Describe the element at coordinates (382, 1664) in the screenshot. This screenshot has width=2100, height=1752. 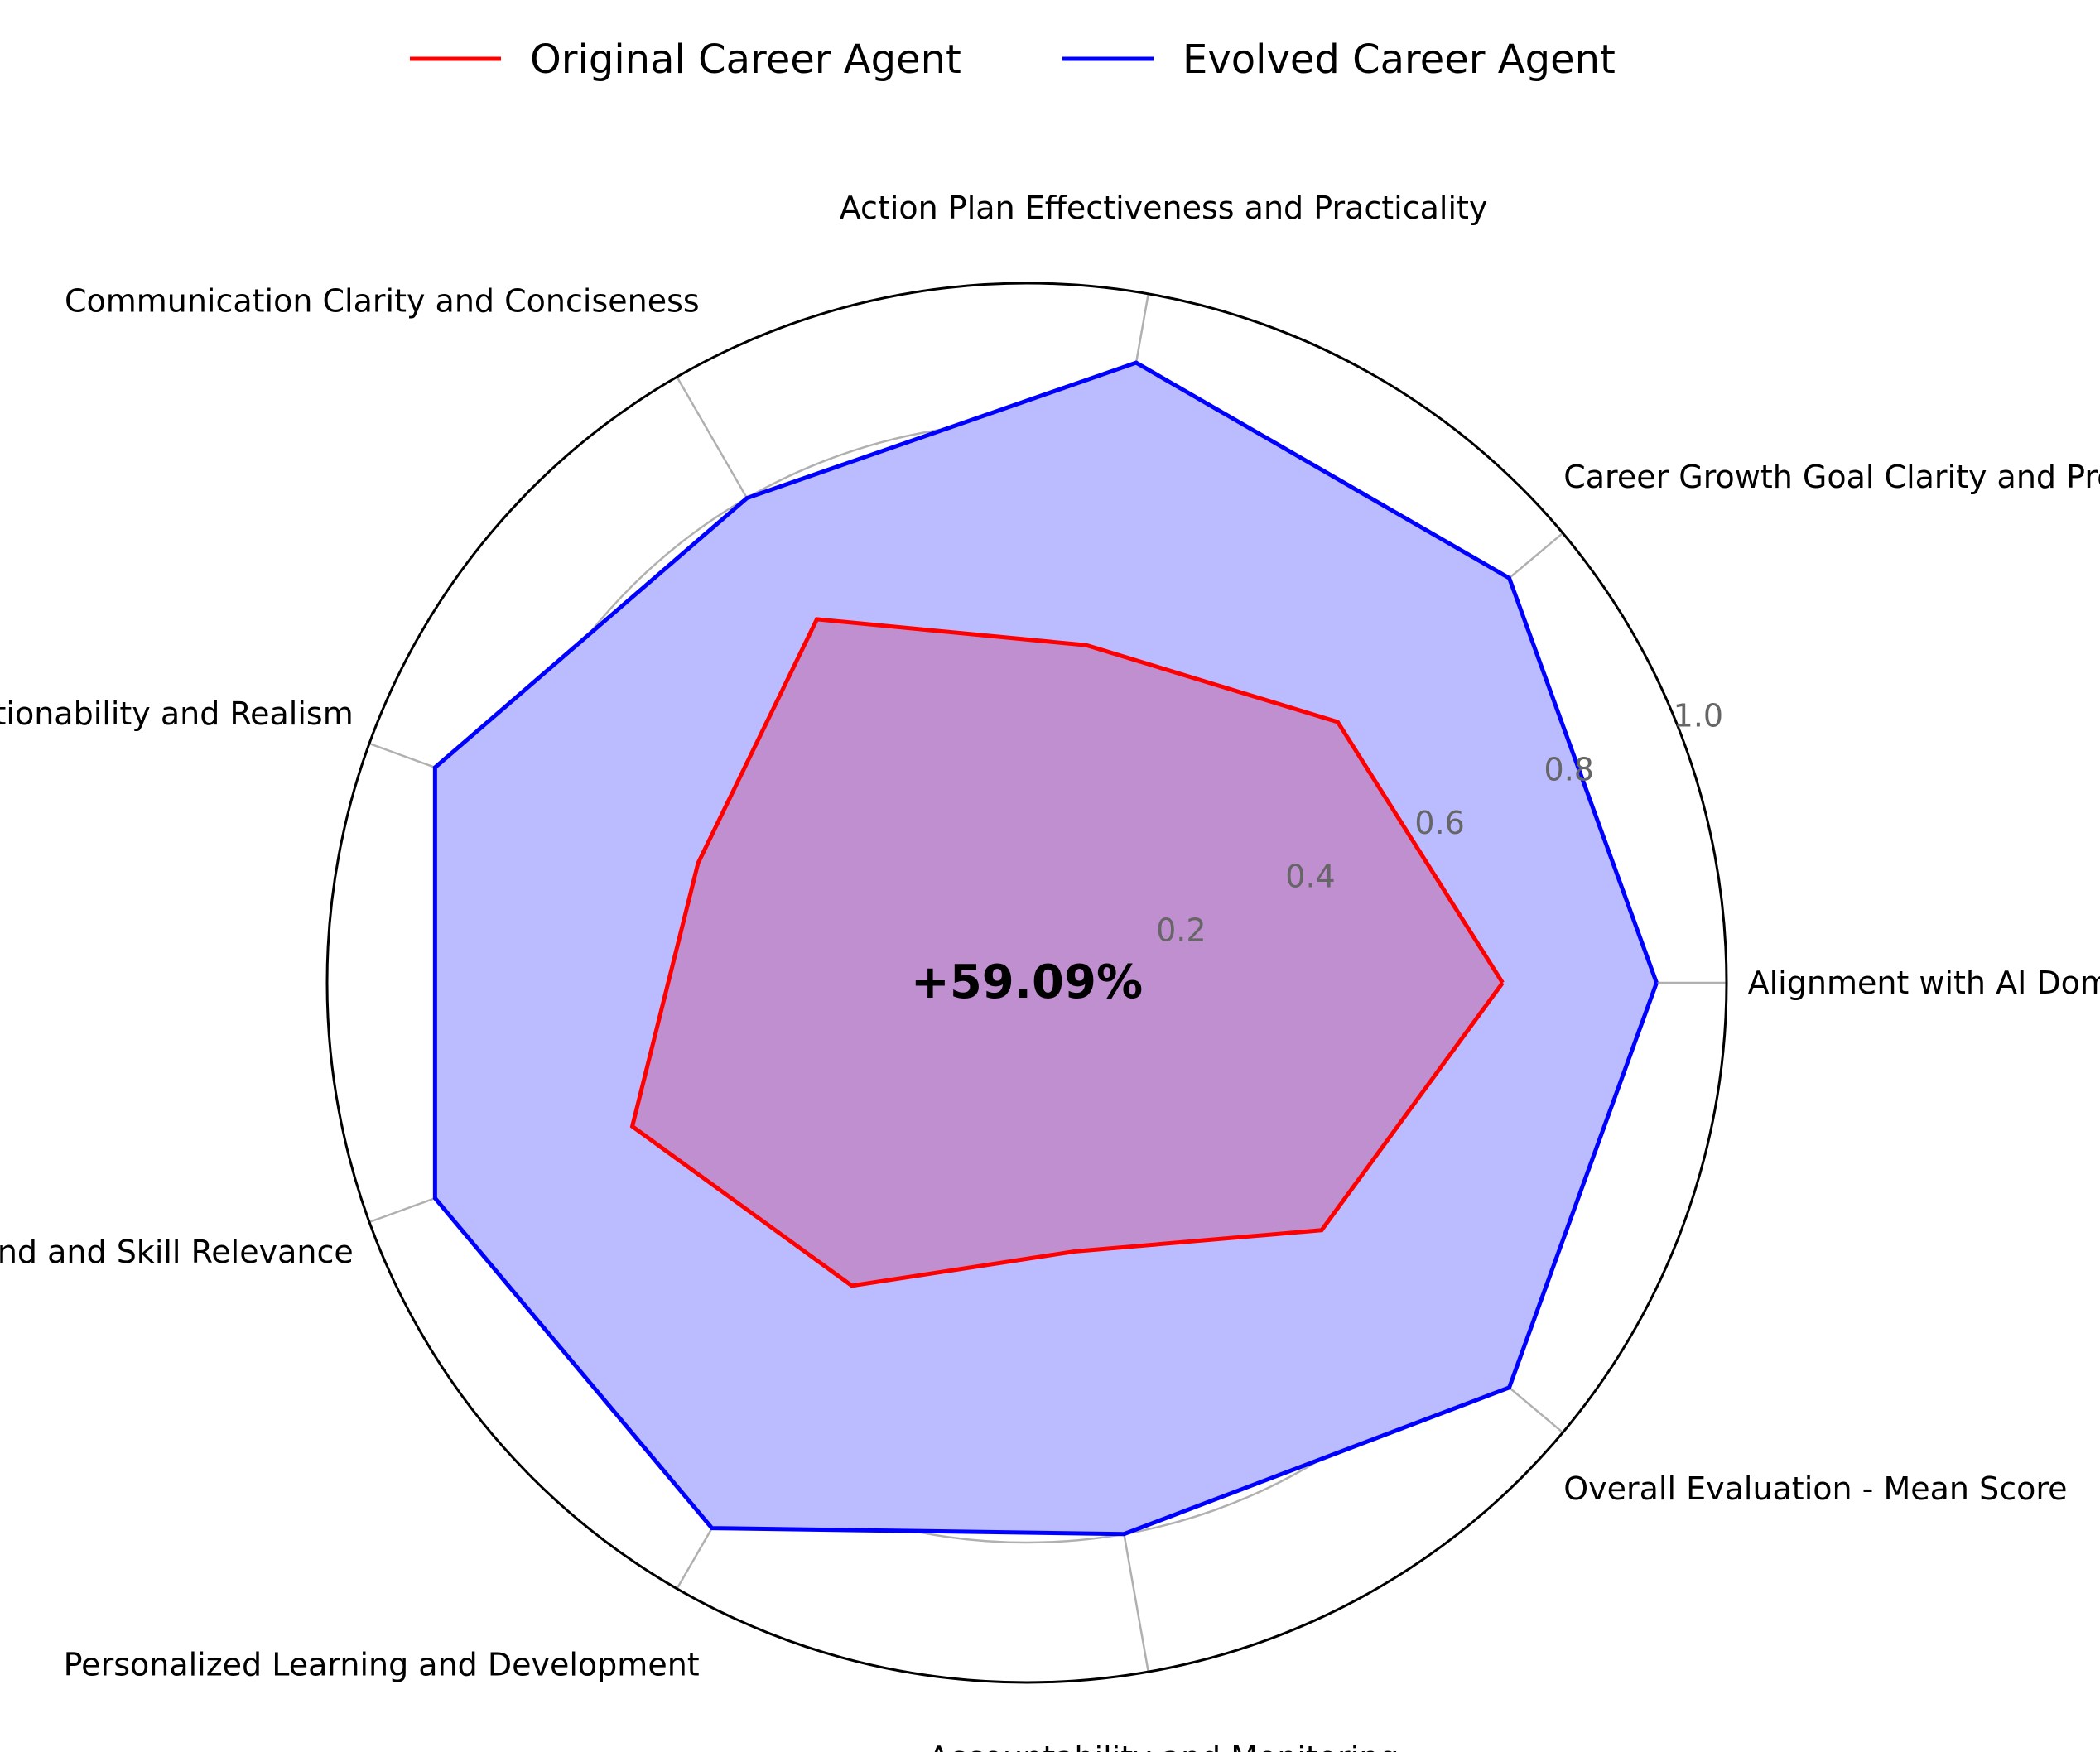
I see `category-label-7: Personalized Learning and Development` at that location.